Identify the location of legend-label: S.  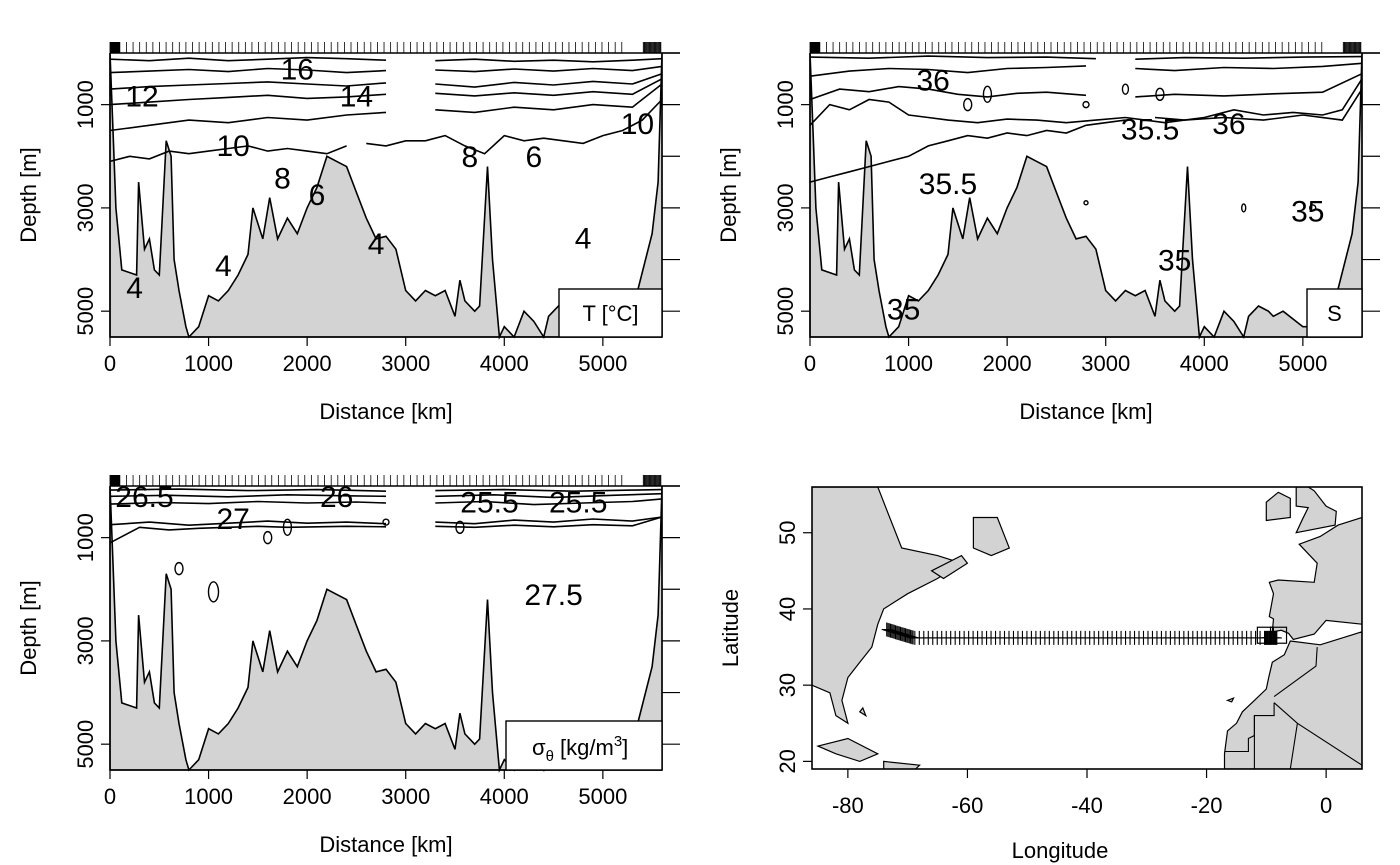
(1334, 313).